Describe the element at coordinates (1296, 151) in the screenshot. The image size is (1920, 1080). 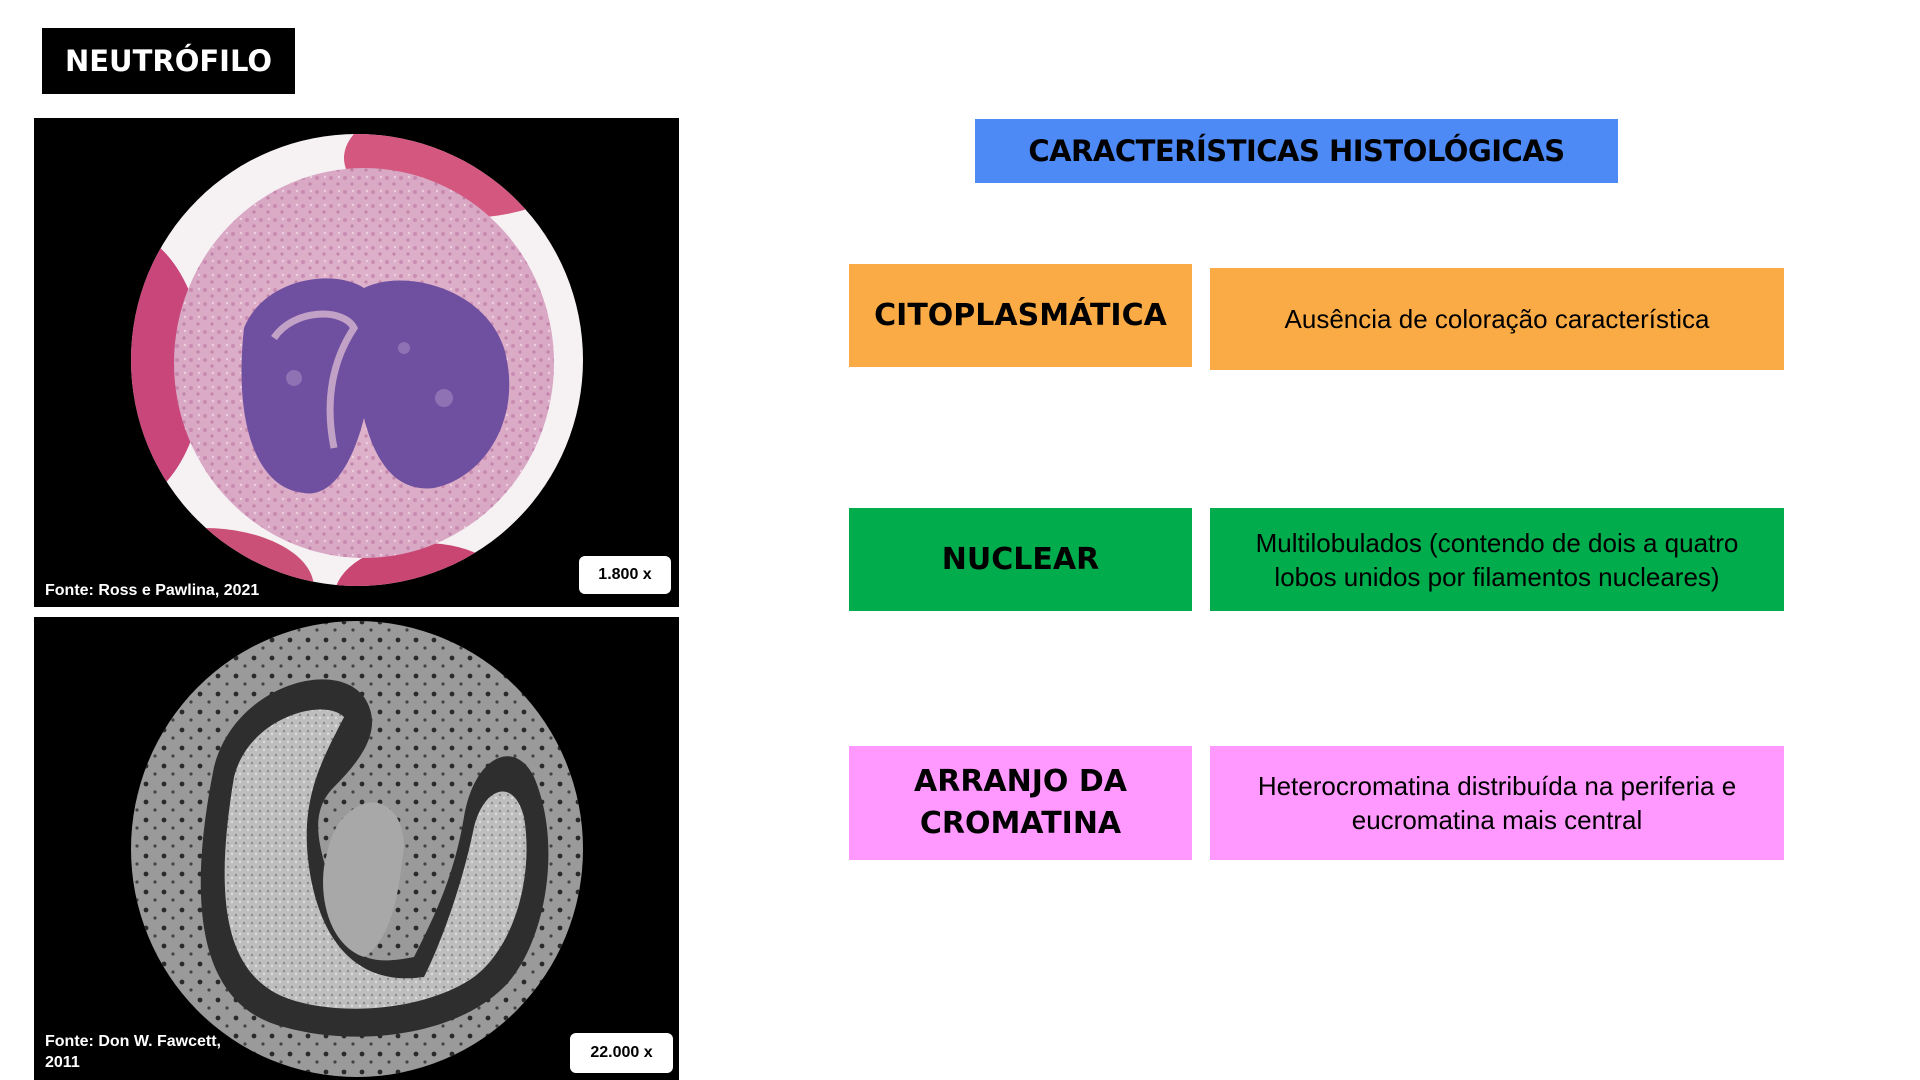
I see `section-header: CARACTERÍSTICAS HISTOLÓGICAS` at that location.